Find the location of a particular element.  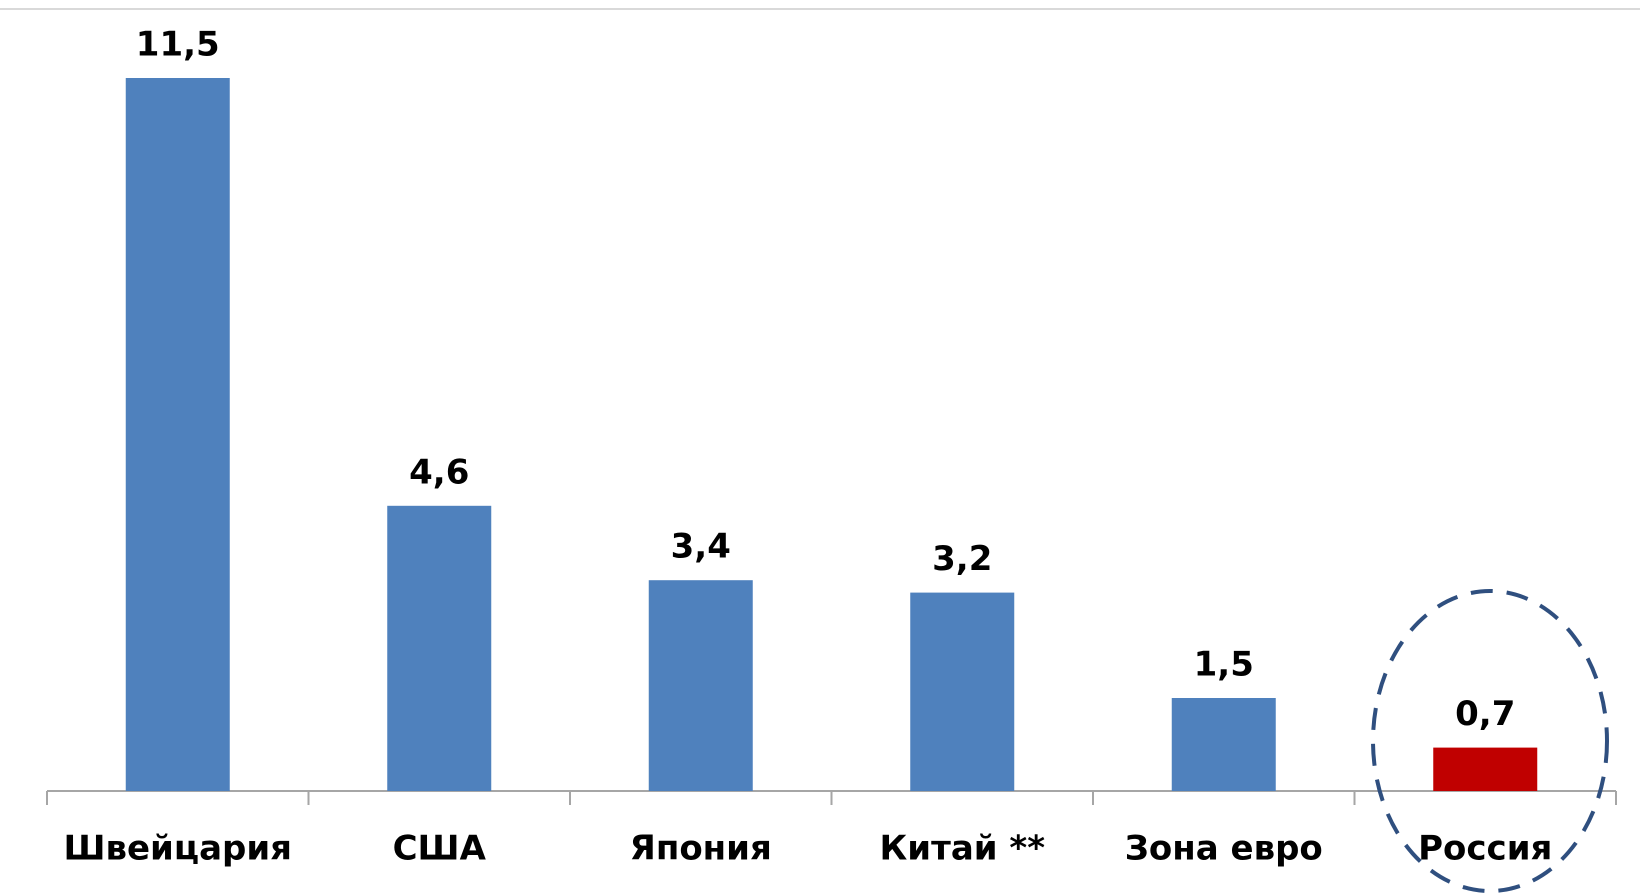

x-tick-label: Китай ** is located at coordinates (963, 849).